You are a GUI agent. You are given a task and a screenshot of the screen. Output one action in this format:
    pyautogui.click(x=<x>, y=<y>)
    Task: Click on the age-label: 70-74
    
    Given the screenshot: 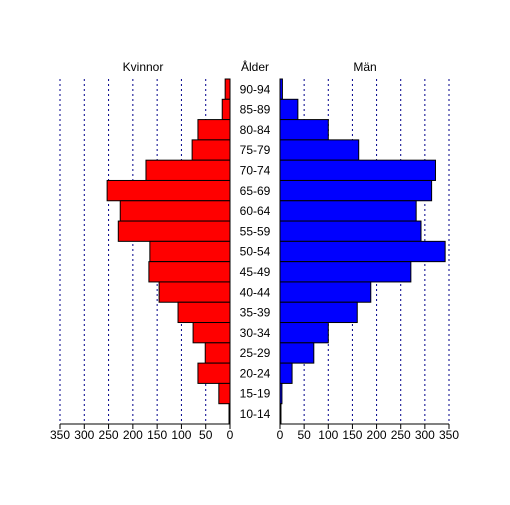 What is the action you would take?
    pyautogui.click(x=255, y=170)
    